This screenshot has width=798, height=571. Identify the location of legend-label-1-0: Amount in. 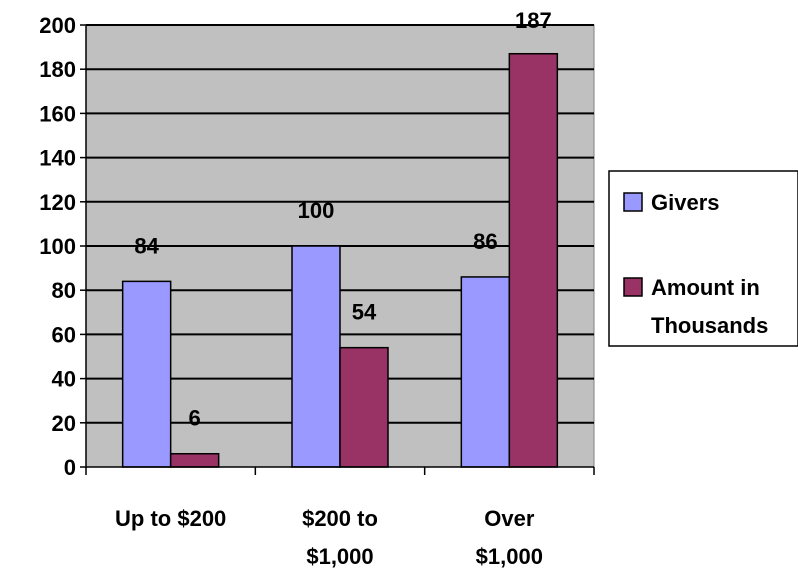
(705, 287).